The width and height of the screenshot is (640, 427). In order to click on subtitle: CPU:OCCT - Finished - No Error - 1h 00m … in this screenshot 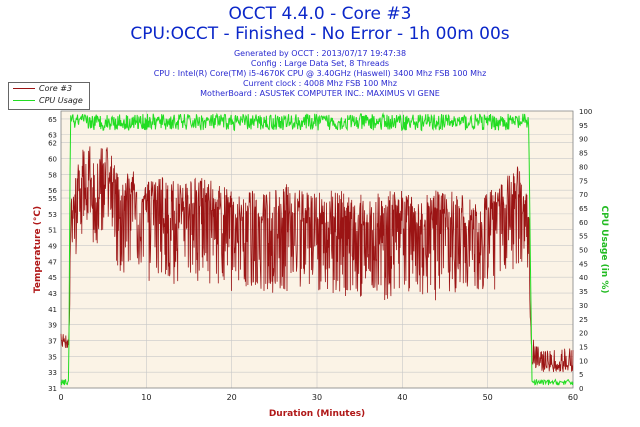, I will do `click(320, 34)`.